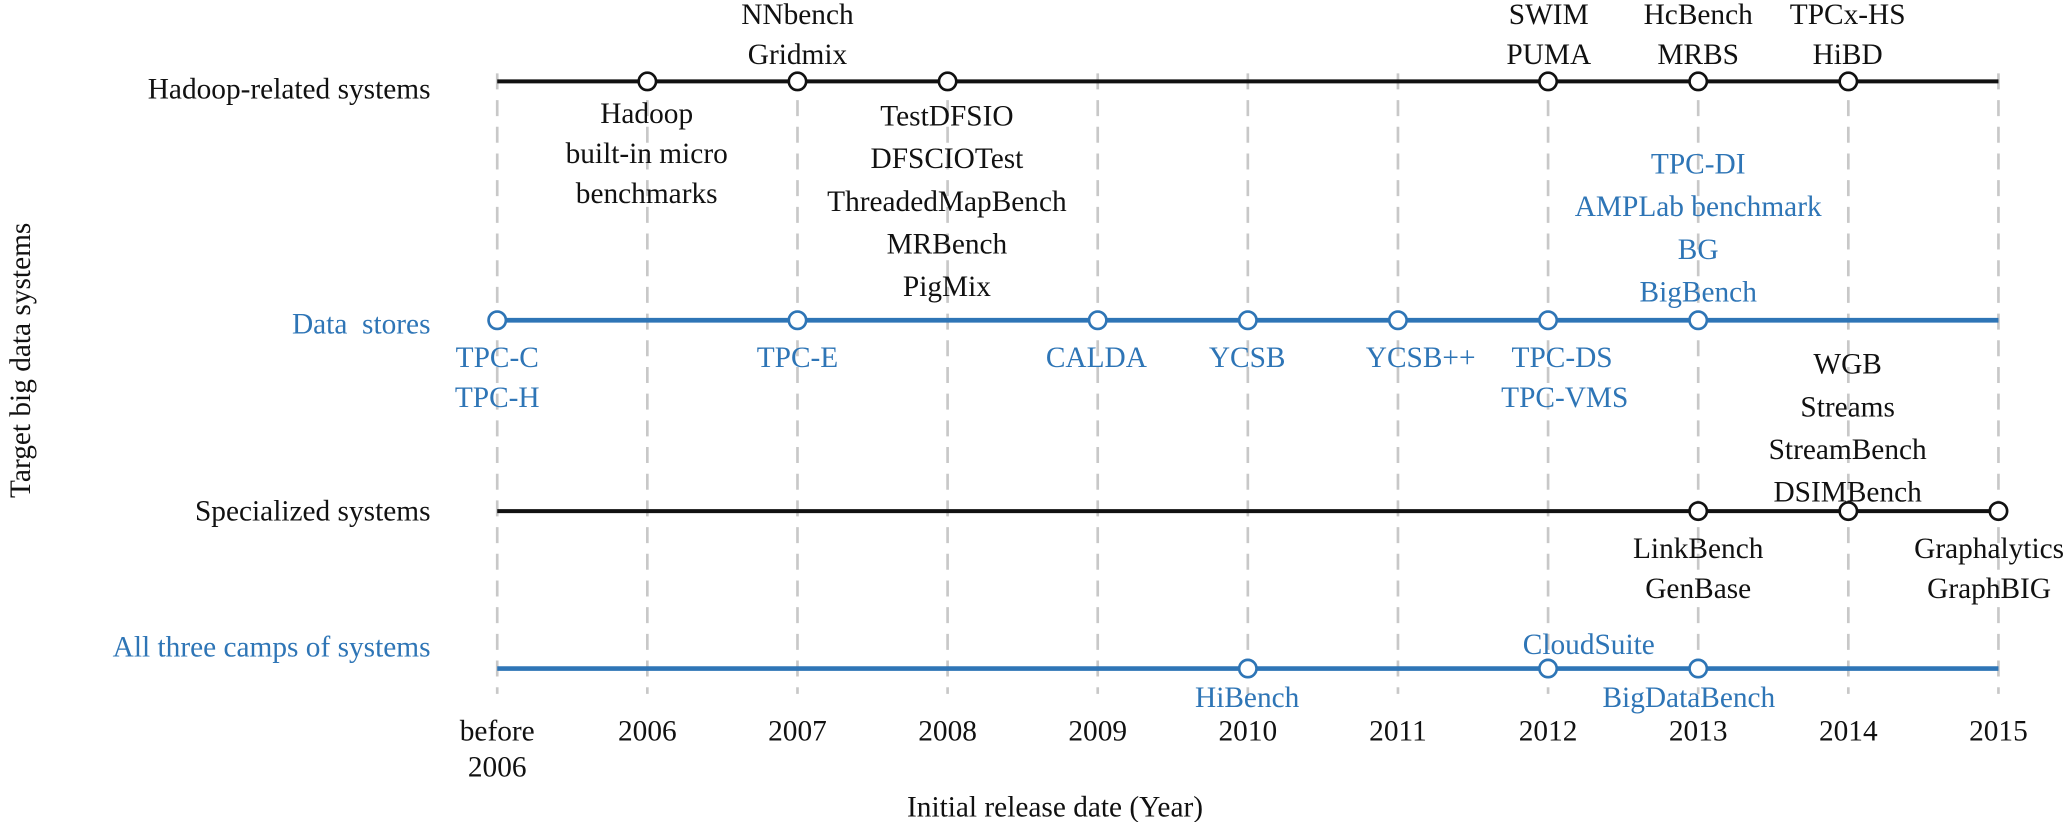 The width and height of the screenshot is (2070, 822). What do you see at coordinates (1847, 365) in the screenshot?
I see `event-label: WGB` at bounding box center [1847, 365].